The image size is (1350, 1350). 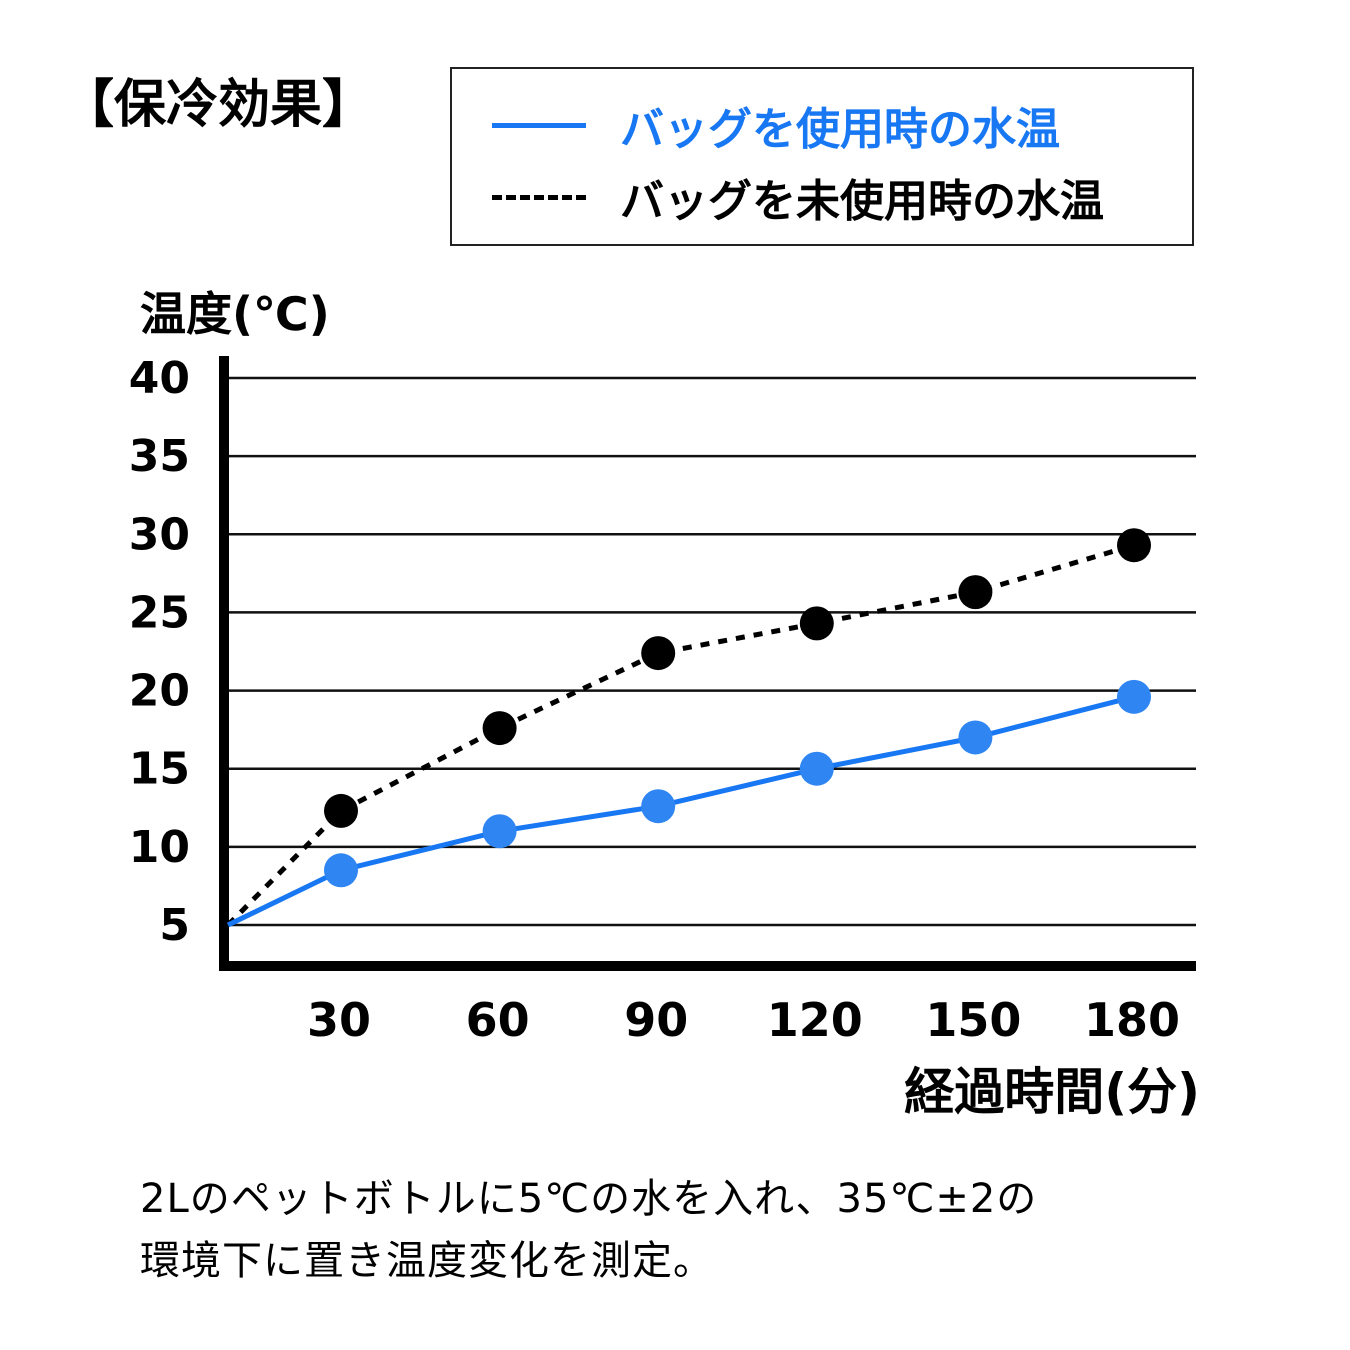 I want to click on y-tick-label: 35, so click(x=159, y=456).